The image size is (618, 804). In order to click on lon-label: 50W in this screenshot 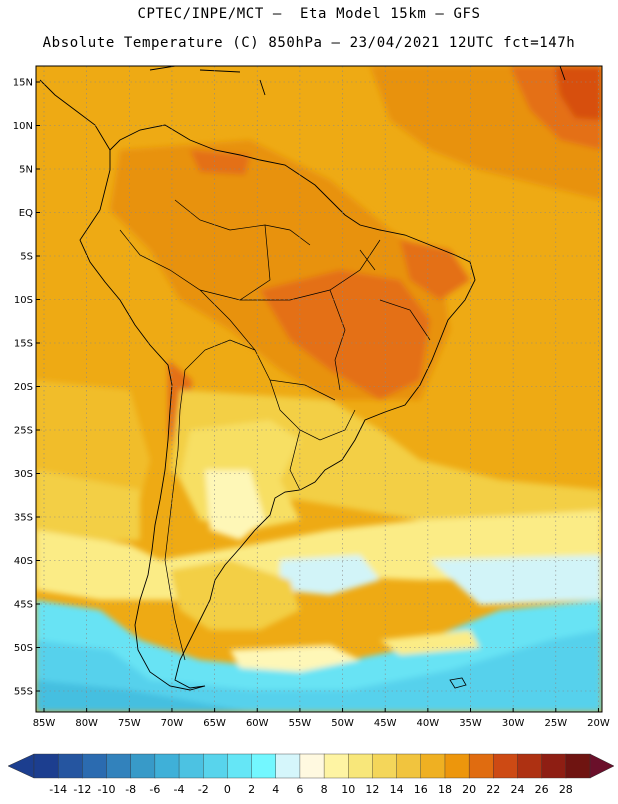, I will do `click(342, 723)`.